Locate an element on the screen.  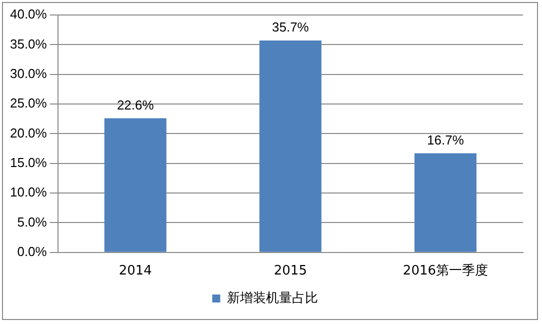
data-label: 22.6% is located at coordinates (135, 104).